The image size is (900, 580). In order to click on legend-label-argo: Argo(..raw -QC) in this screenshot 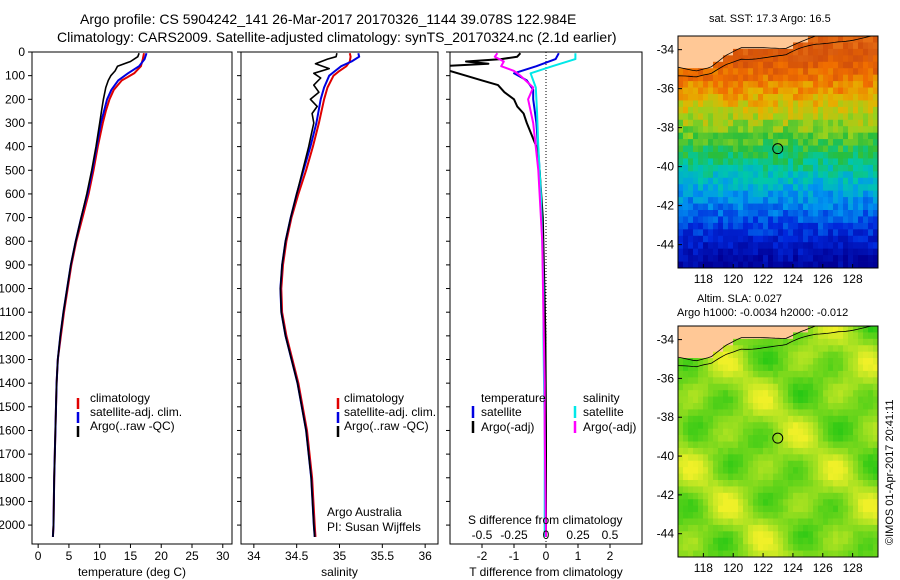, I will do `click(132, 426)`.